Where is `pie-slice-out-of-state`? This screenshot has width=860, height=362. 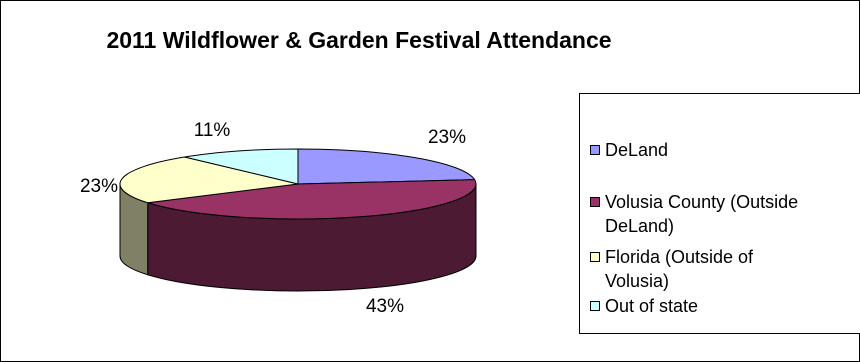
pie-slice-out-of-state is located at coordinates (241, 166).